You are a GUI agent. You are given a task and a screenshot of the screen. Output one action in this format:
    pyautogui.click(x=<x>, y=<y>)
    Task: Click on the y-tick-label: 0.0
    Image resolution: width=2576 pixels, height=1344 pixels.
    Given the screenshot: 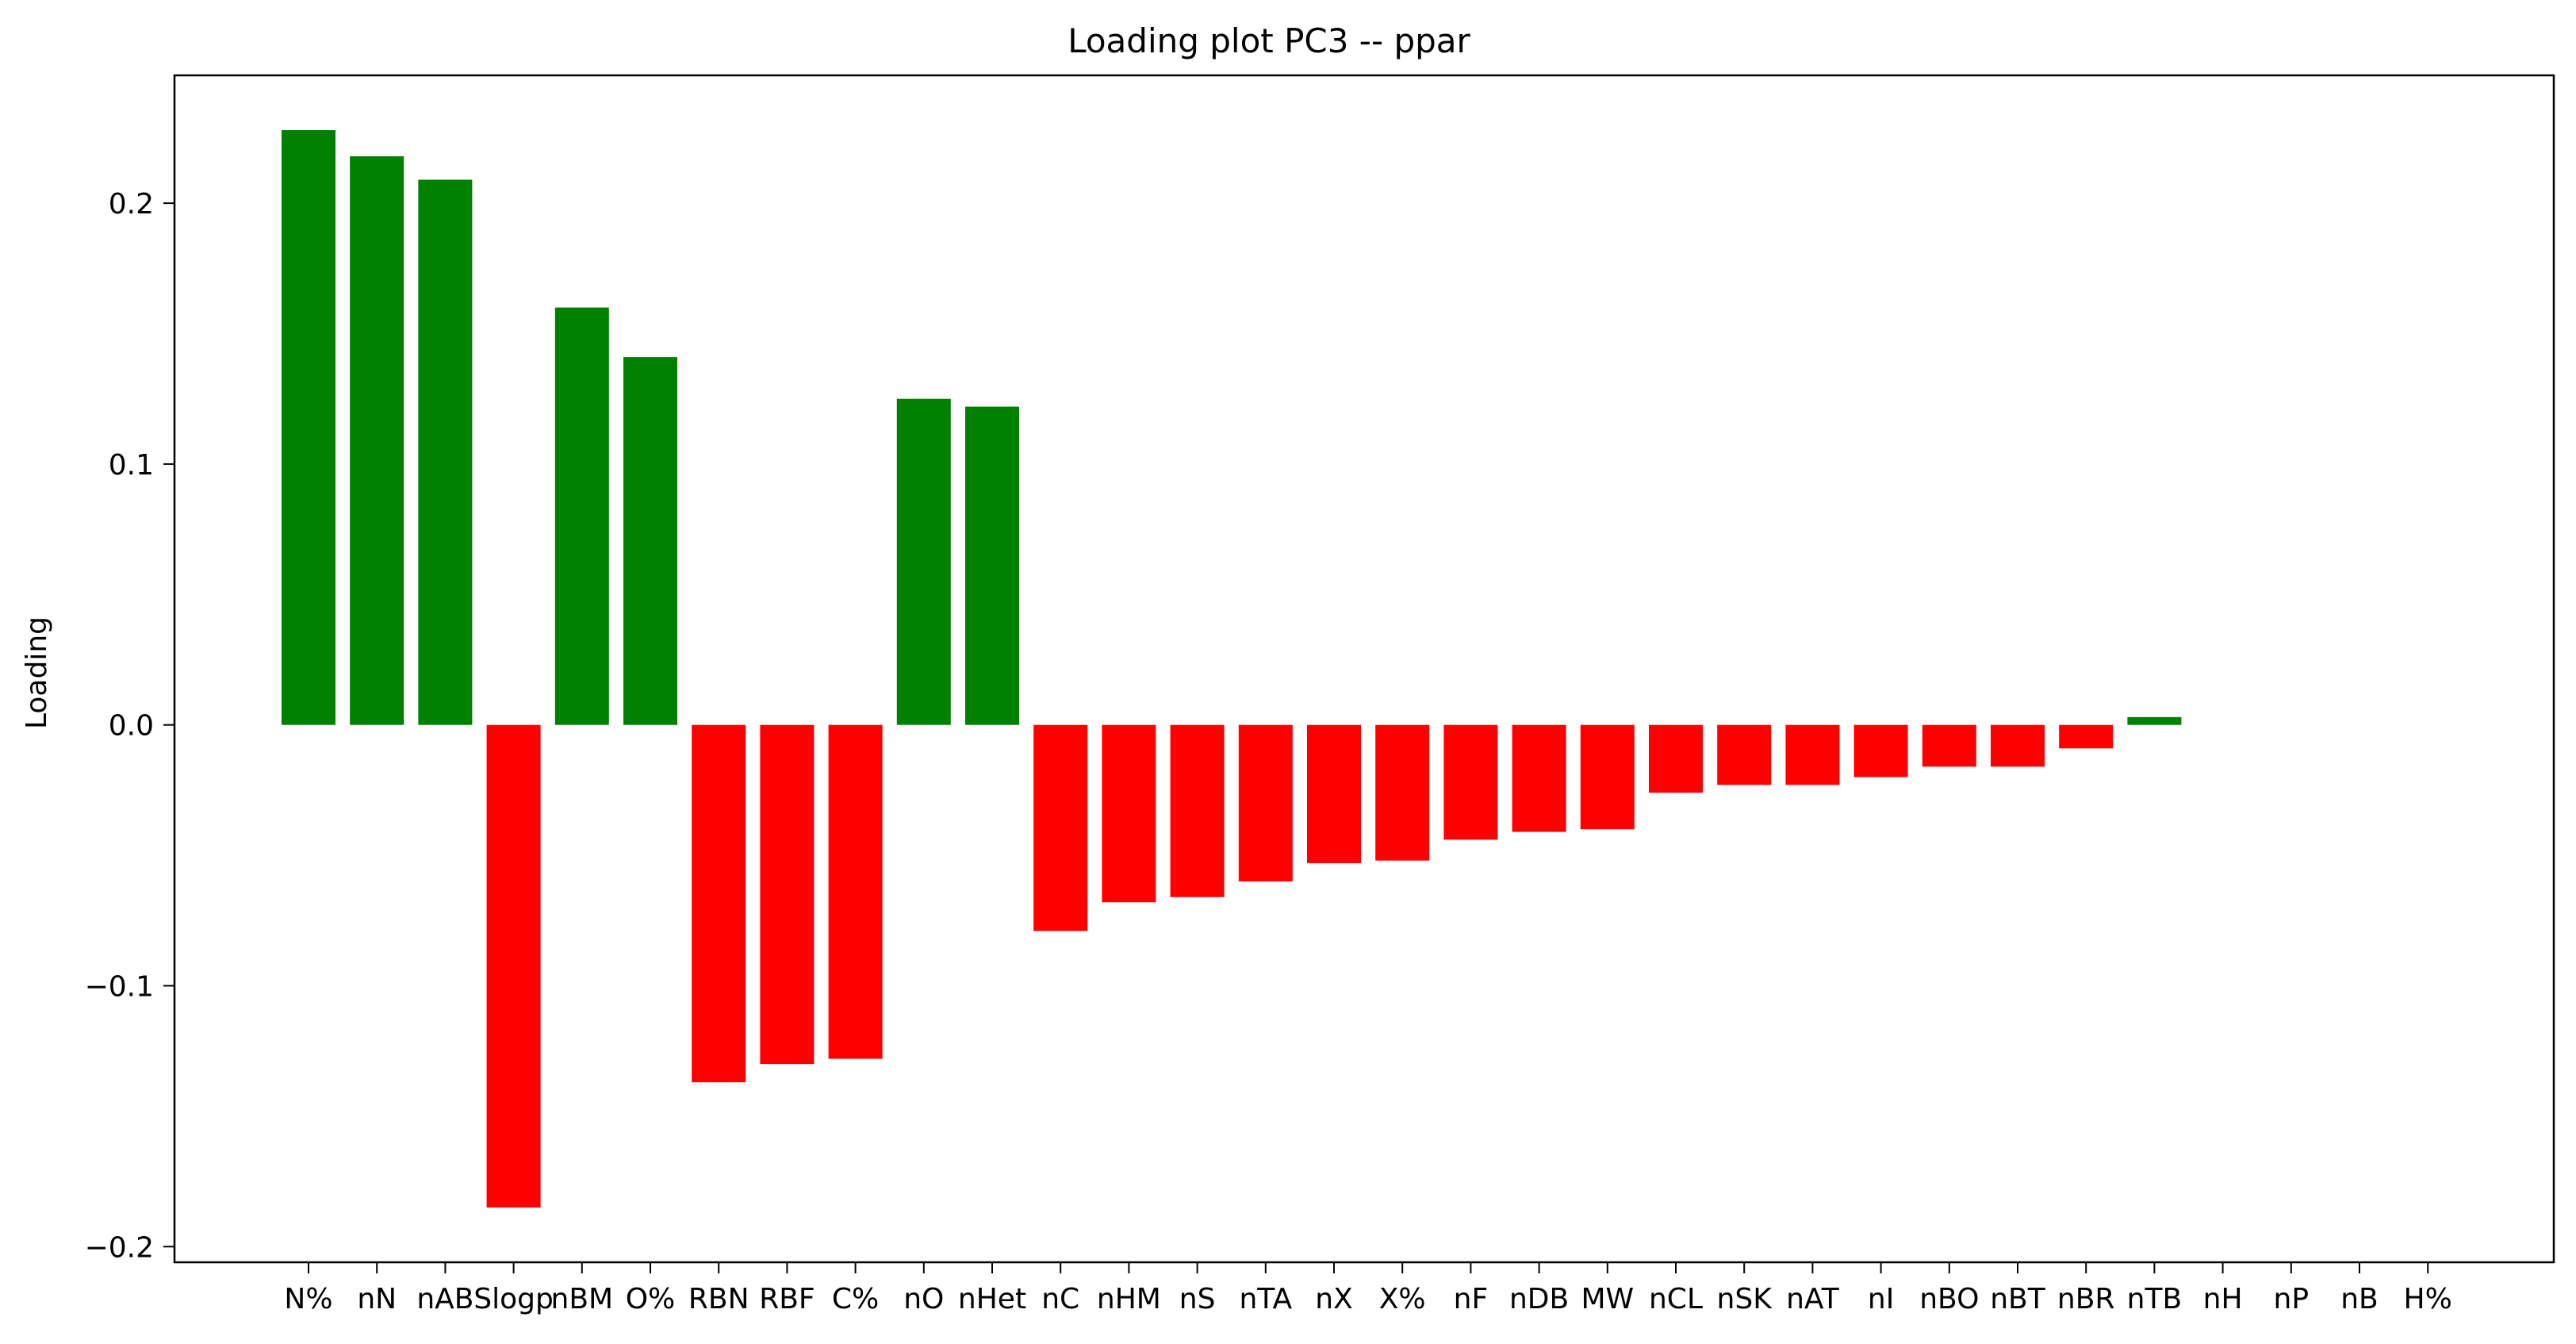 What is the action you would take?
    pyautogui.click(x=131, y=726)
    